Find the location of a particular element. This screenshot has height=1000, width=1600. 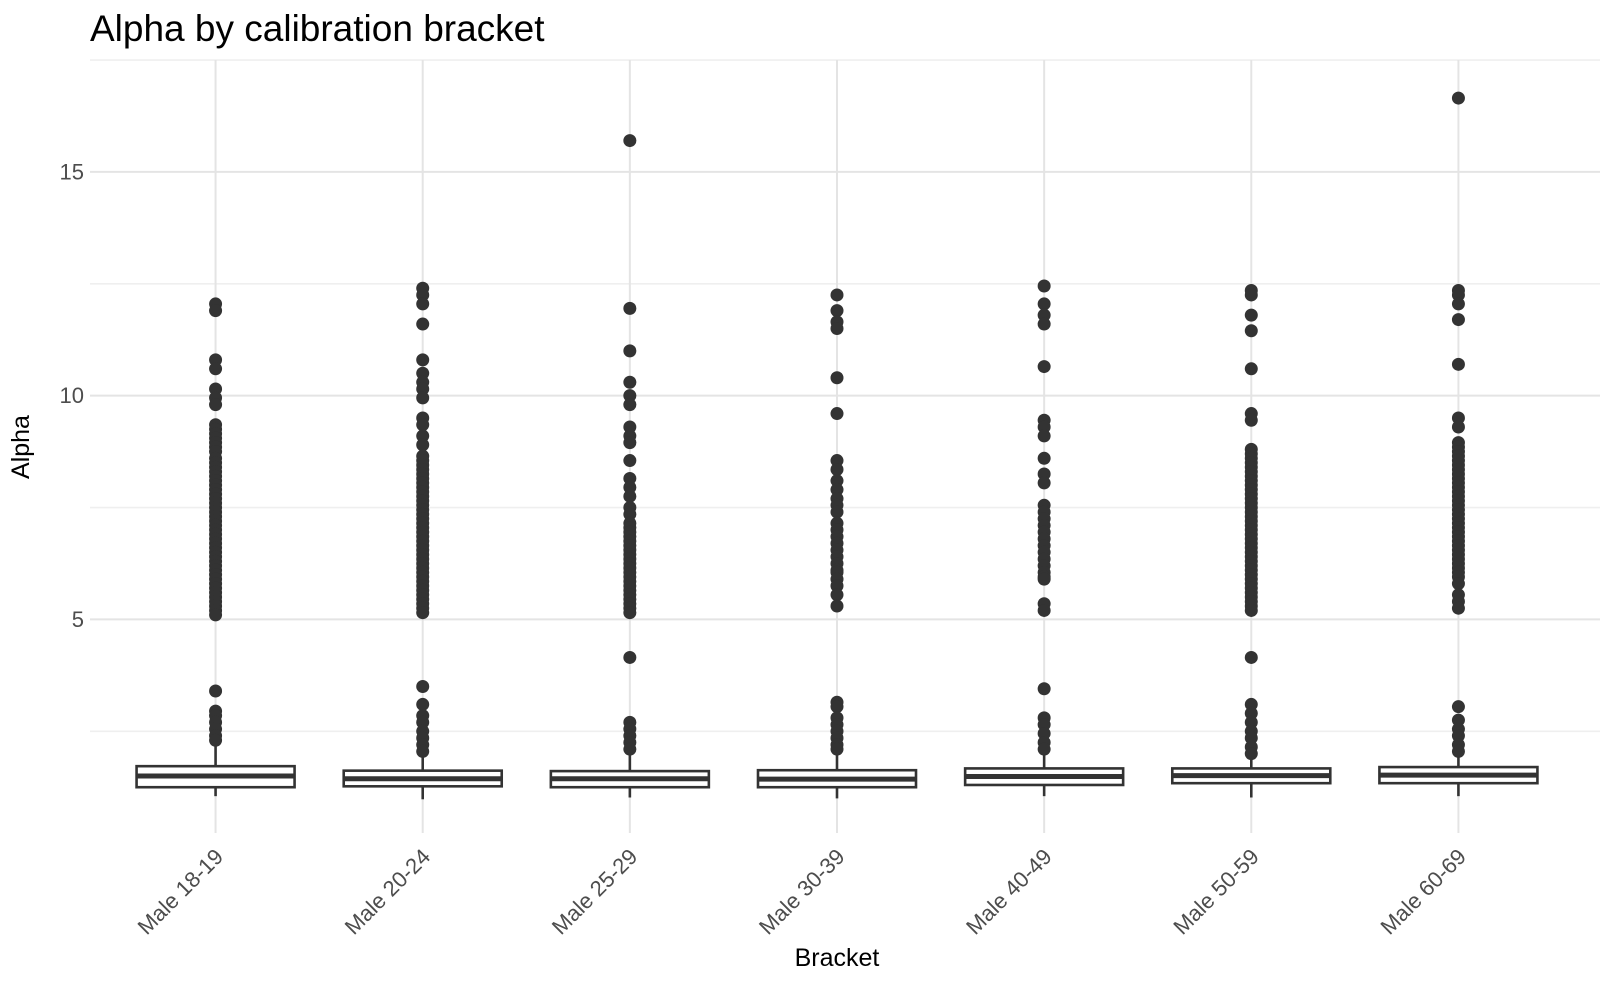

y-tick-label: 15 is located at coordinates (72, 171).